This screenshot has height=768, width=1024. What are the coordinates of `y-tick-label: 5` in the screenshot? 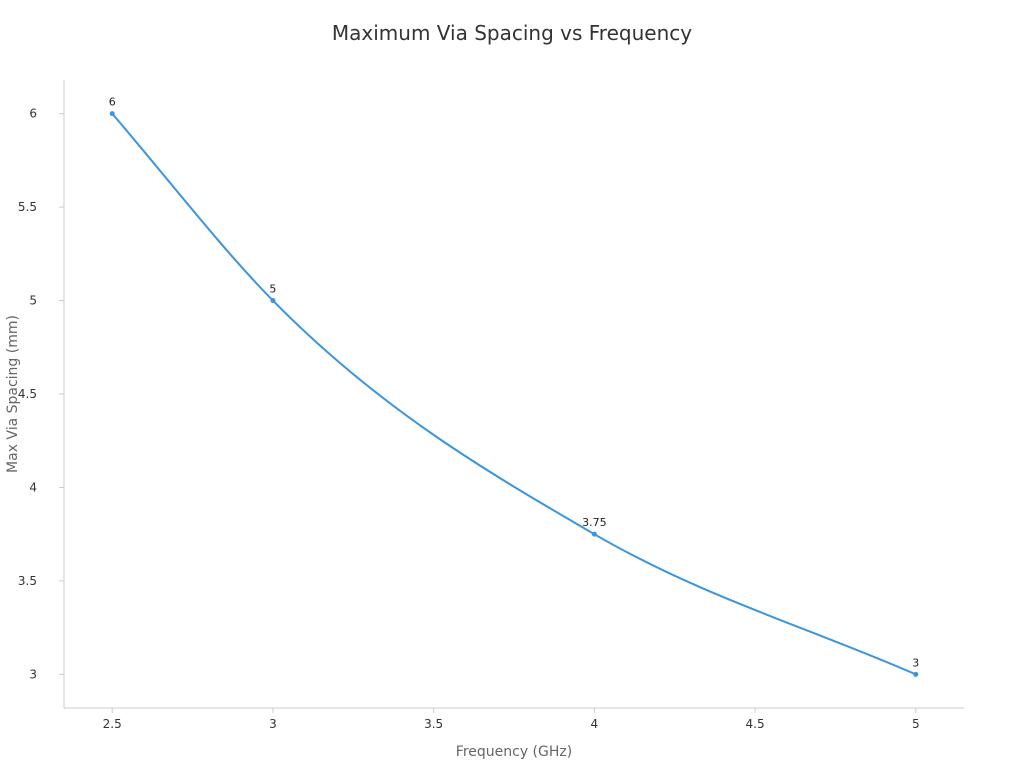 It's located at (33, 301).